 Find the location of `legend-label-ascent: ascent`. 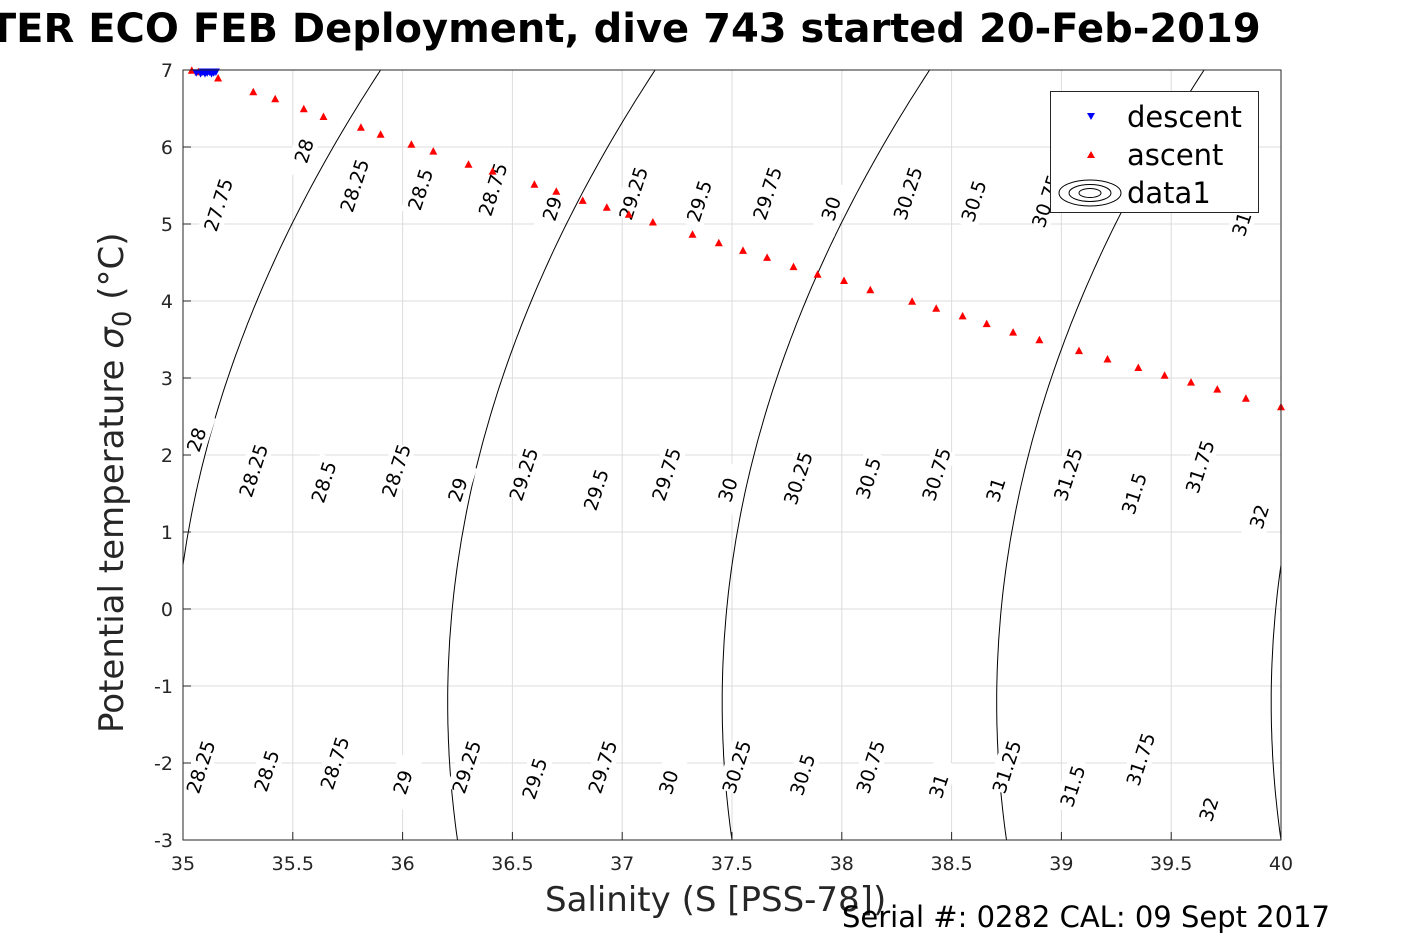

legend-label-ascent: ascent is located at coordinates (1175, 155).